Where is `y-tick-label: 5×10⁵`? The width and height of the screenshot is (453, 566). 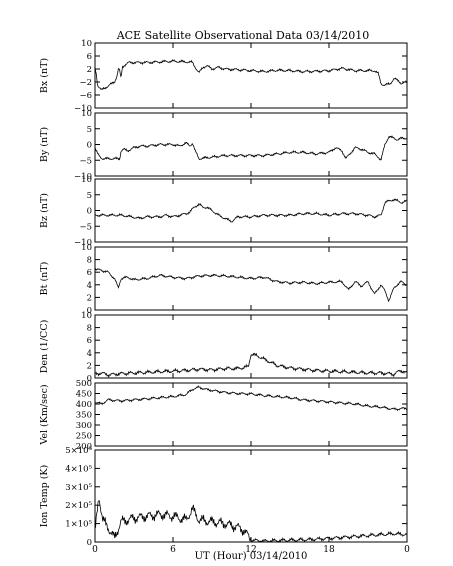
y-tick-label: 5×10⁵ is located at coordinates (78, 451).